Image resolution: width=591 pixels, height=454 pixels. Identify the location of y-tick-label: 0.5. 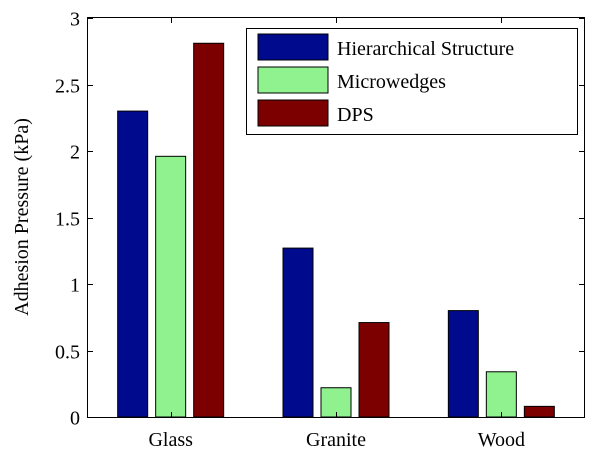
(67, 353).